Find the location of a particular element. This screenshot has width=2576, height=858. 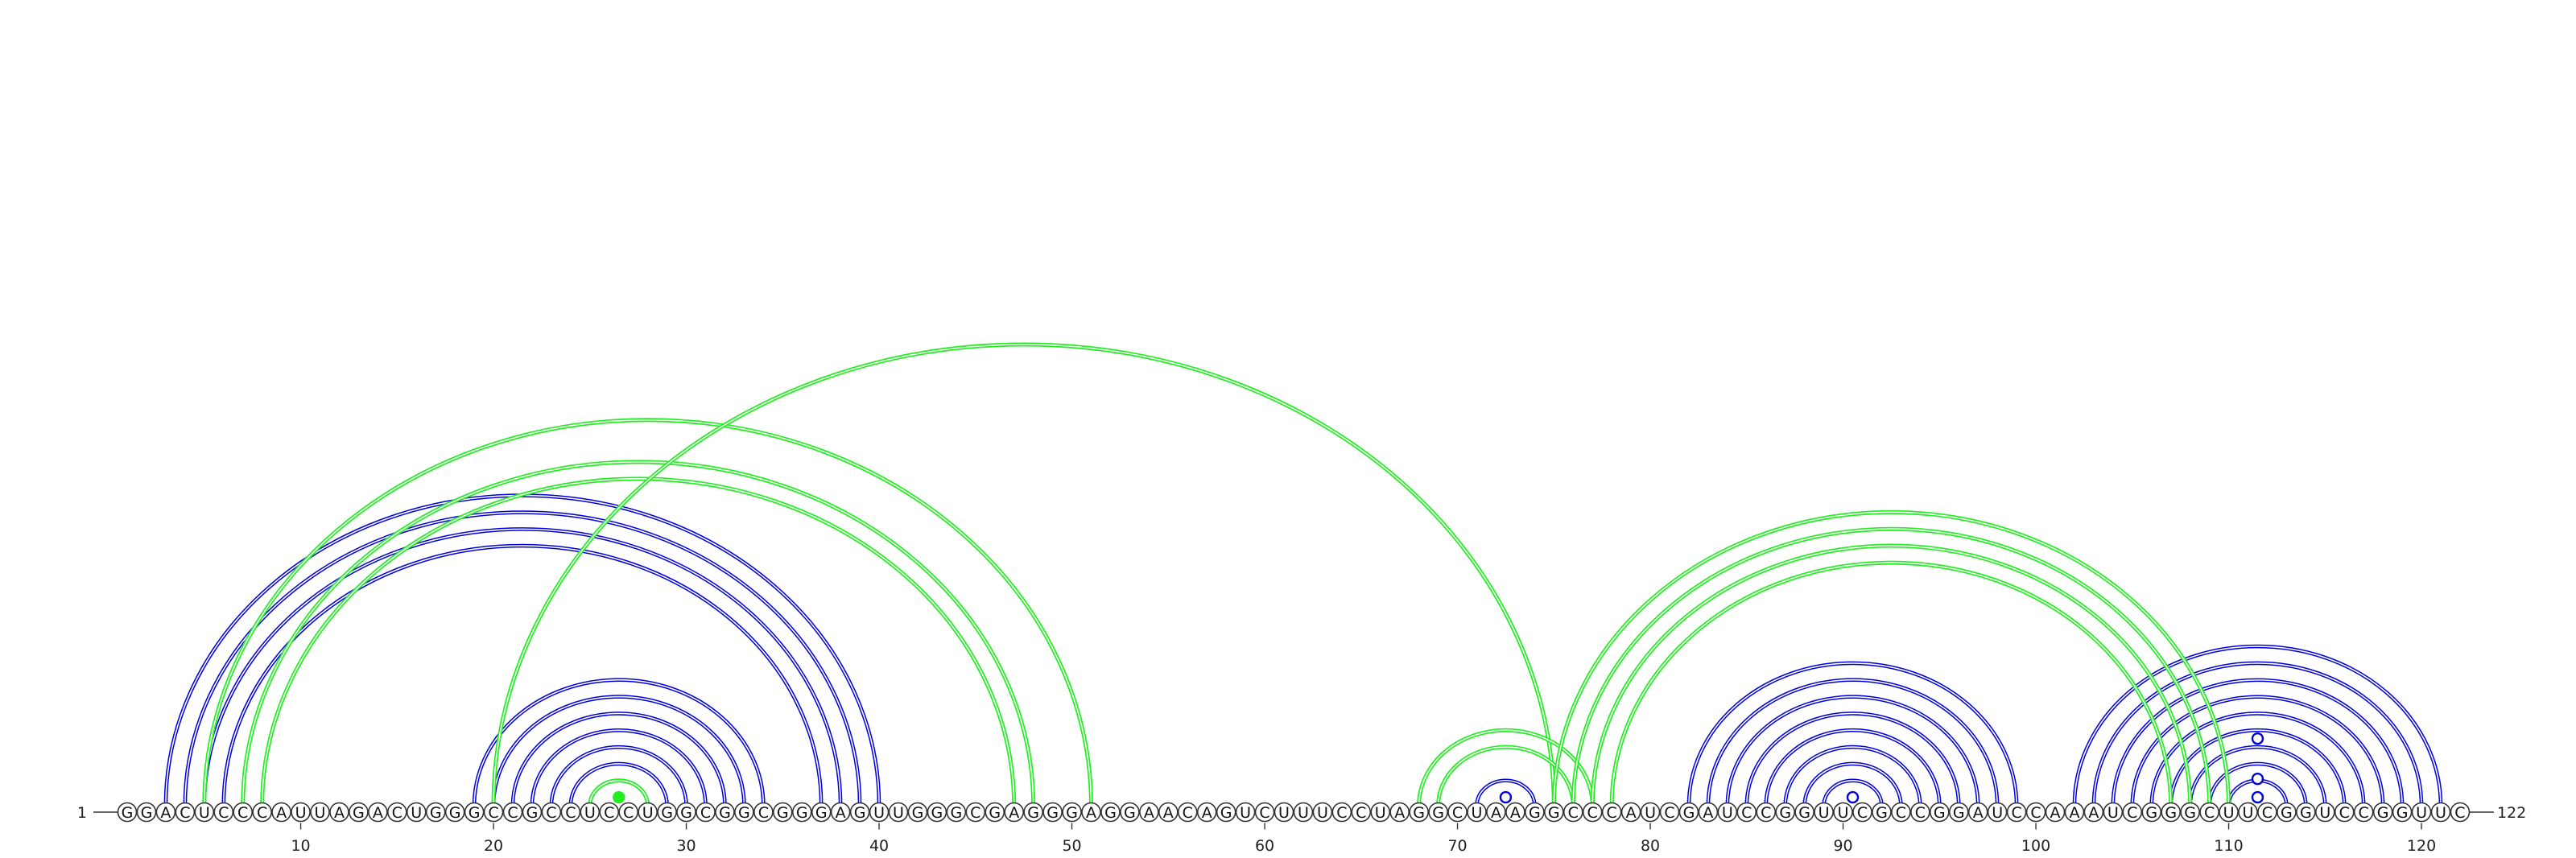

nucleotide-67: A is located at coordinates (1399, 813).